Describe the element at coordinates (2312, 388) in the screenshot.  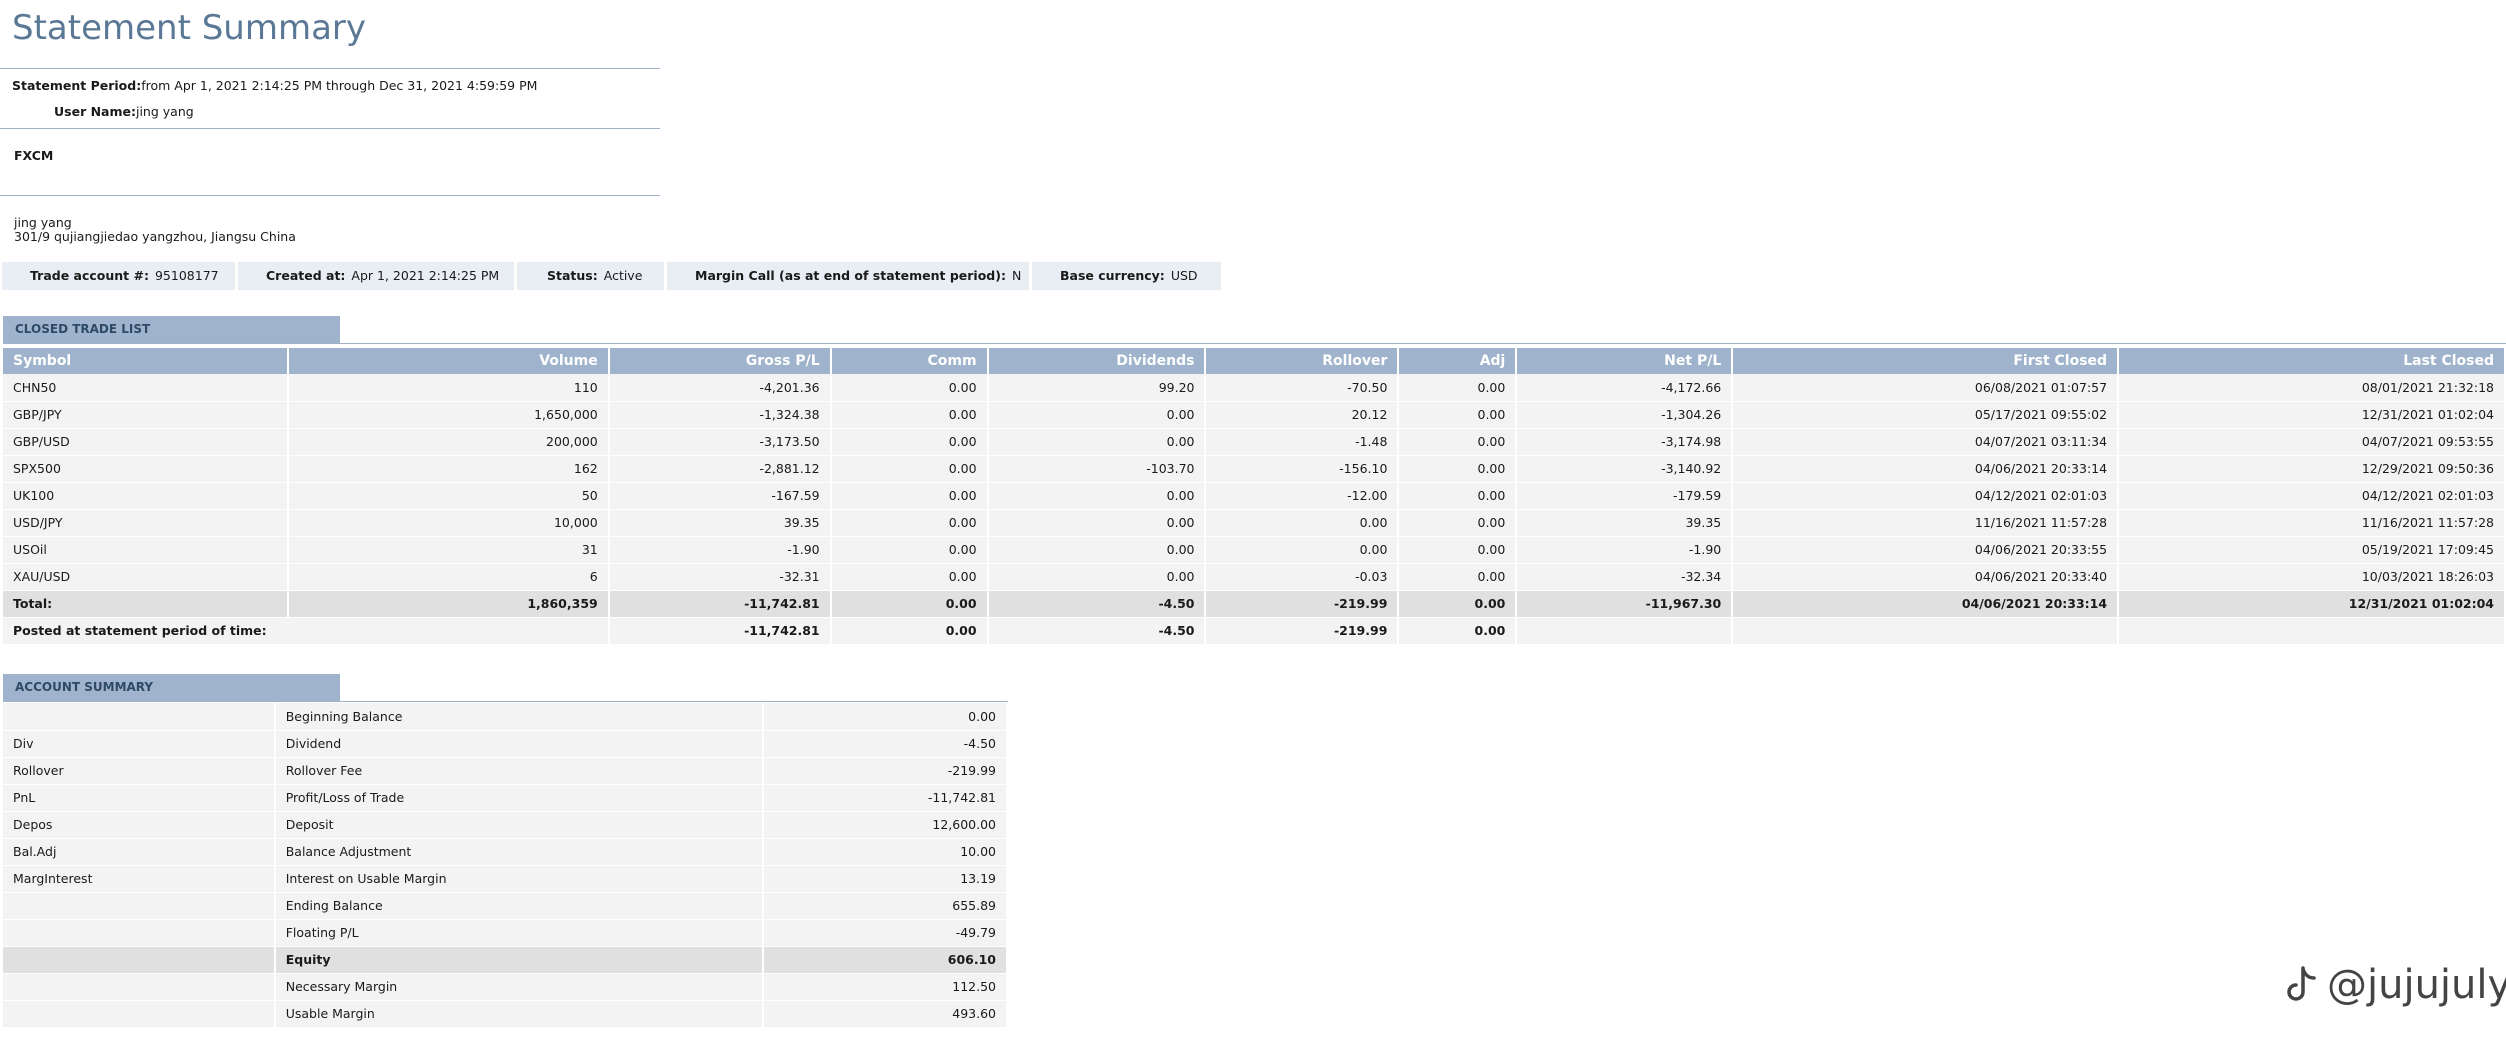
I see `table-cell: 08/01/2021 21:32:18` at that location.